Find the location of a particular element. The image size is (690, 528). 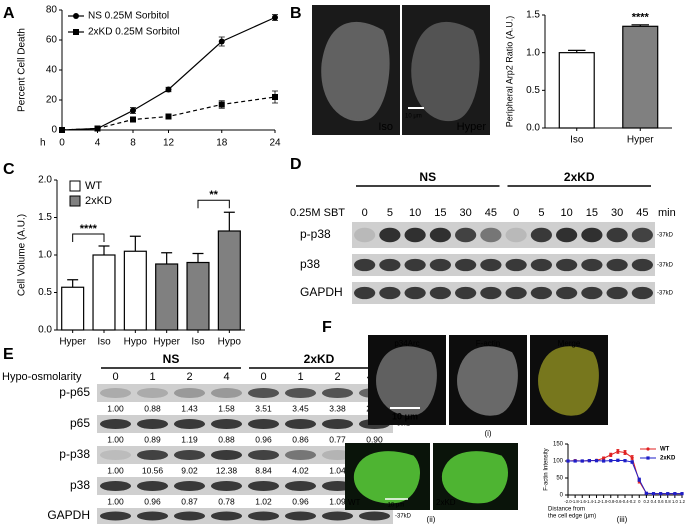

y-axis-label: F-actin Intensity is located at coordinates (547, 469).